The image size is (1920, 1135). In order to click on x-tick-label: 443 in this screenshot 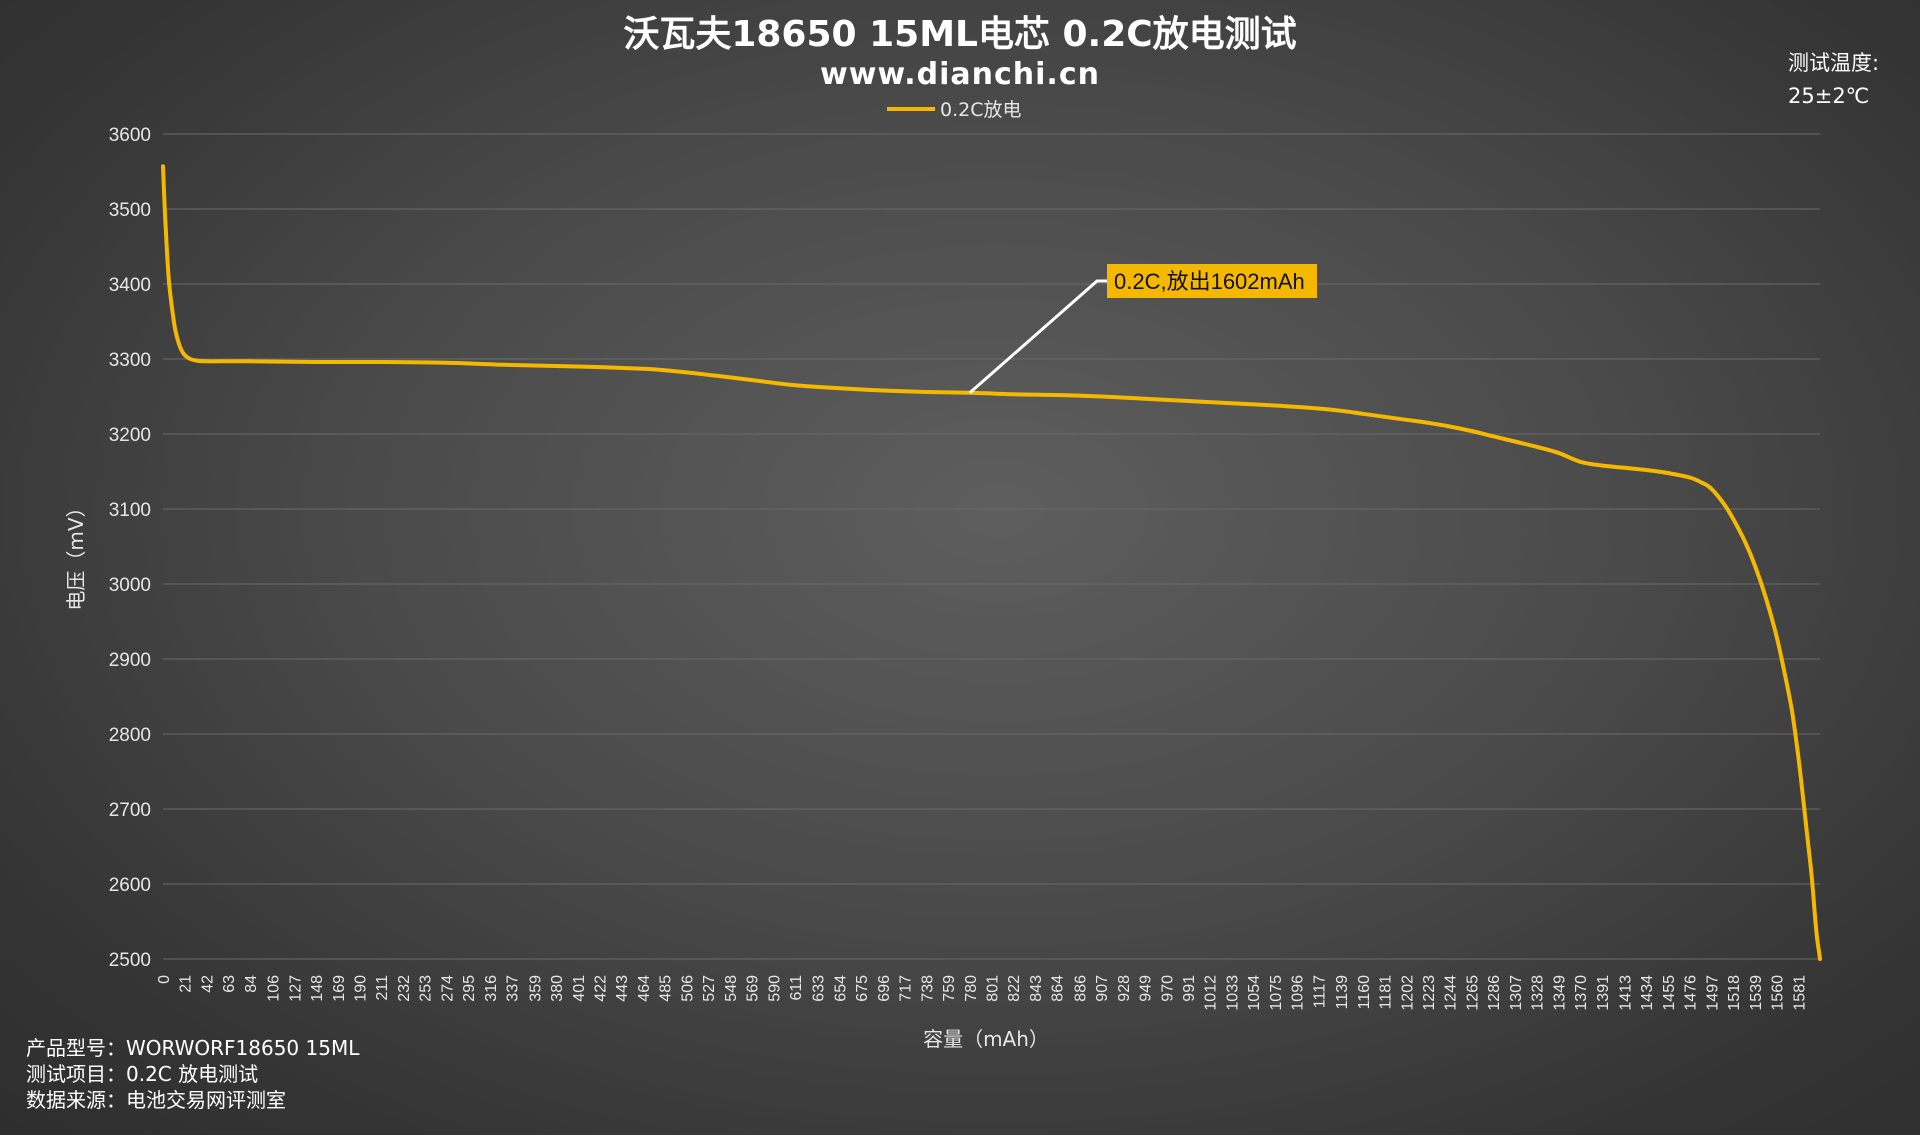, I will do `click(622, 988)`.